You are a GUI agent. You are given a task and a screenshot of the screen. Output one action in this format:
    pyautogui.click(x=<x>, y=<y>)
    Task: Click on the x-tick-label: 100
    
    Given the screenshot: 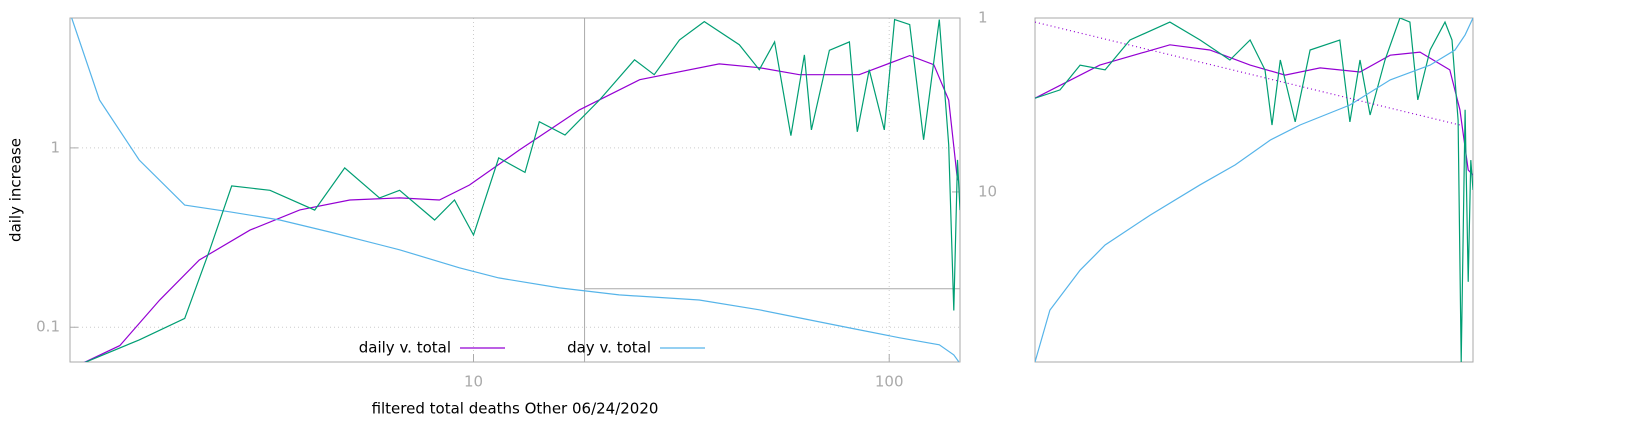 What is the action you would take?
    pyautogui.click(x=889, y=382)
    